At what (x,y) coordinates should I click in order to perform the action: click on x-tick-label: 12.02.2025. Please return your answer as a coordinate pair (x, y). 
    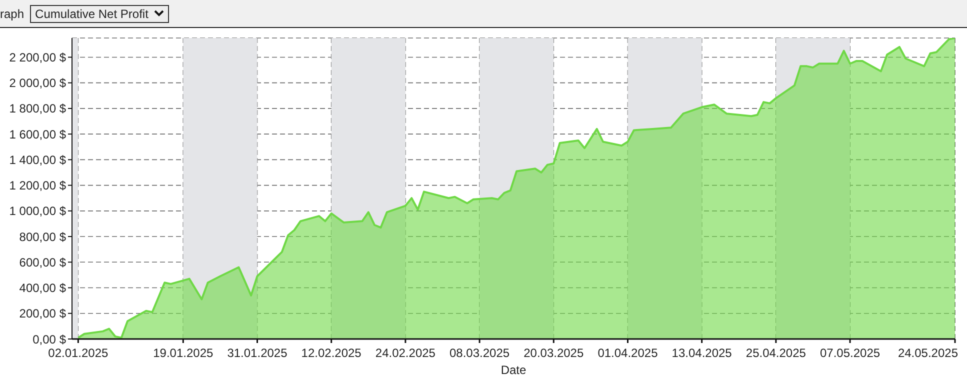
    Looking at the image, I should click on (331, 353).